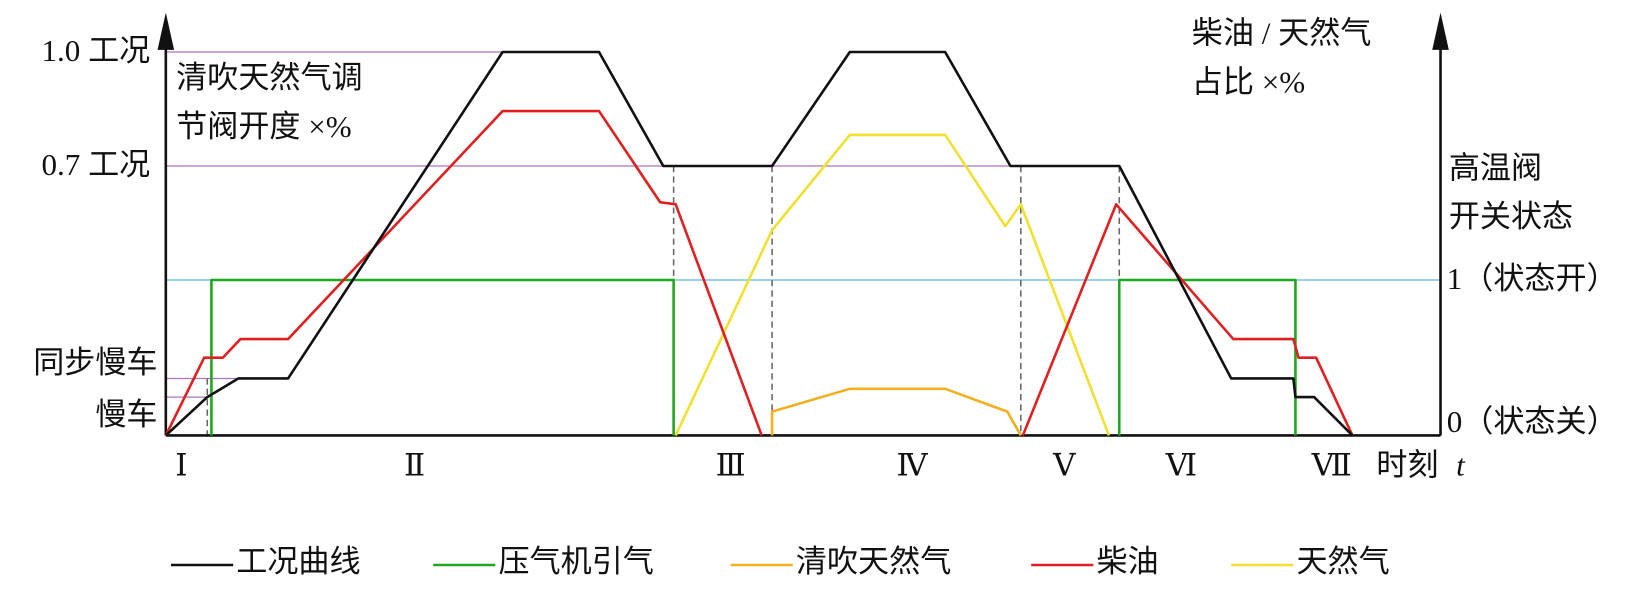 This screenshot has height=589, width=1625. Describe the element at coordinates (912, 465) in the screenshot. I see `stage-label: Ⅳ` at that location.